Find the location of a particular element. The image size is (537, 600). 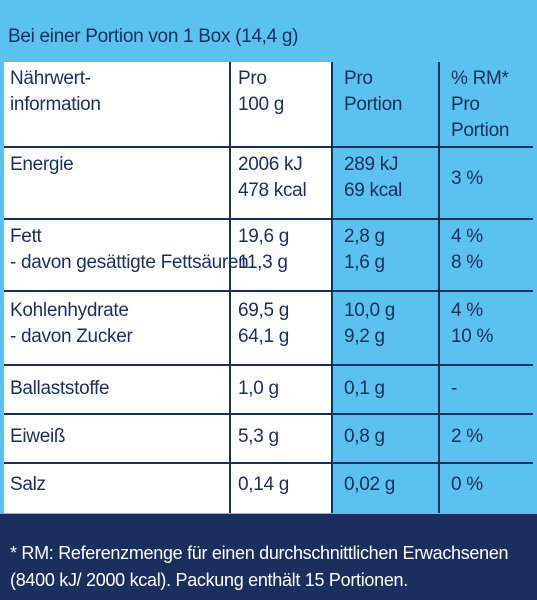

value: 0 % is located at coordinates (467, 484).